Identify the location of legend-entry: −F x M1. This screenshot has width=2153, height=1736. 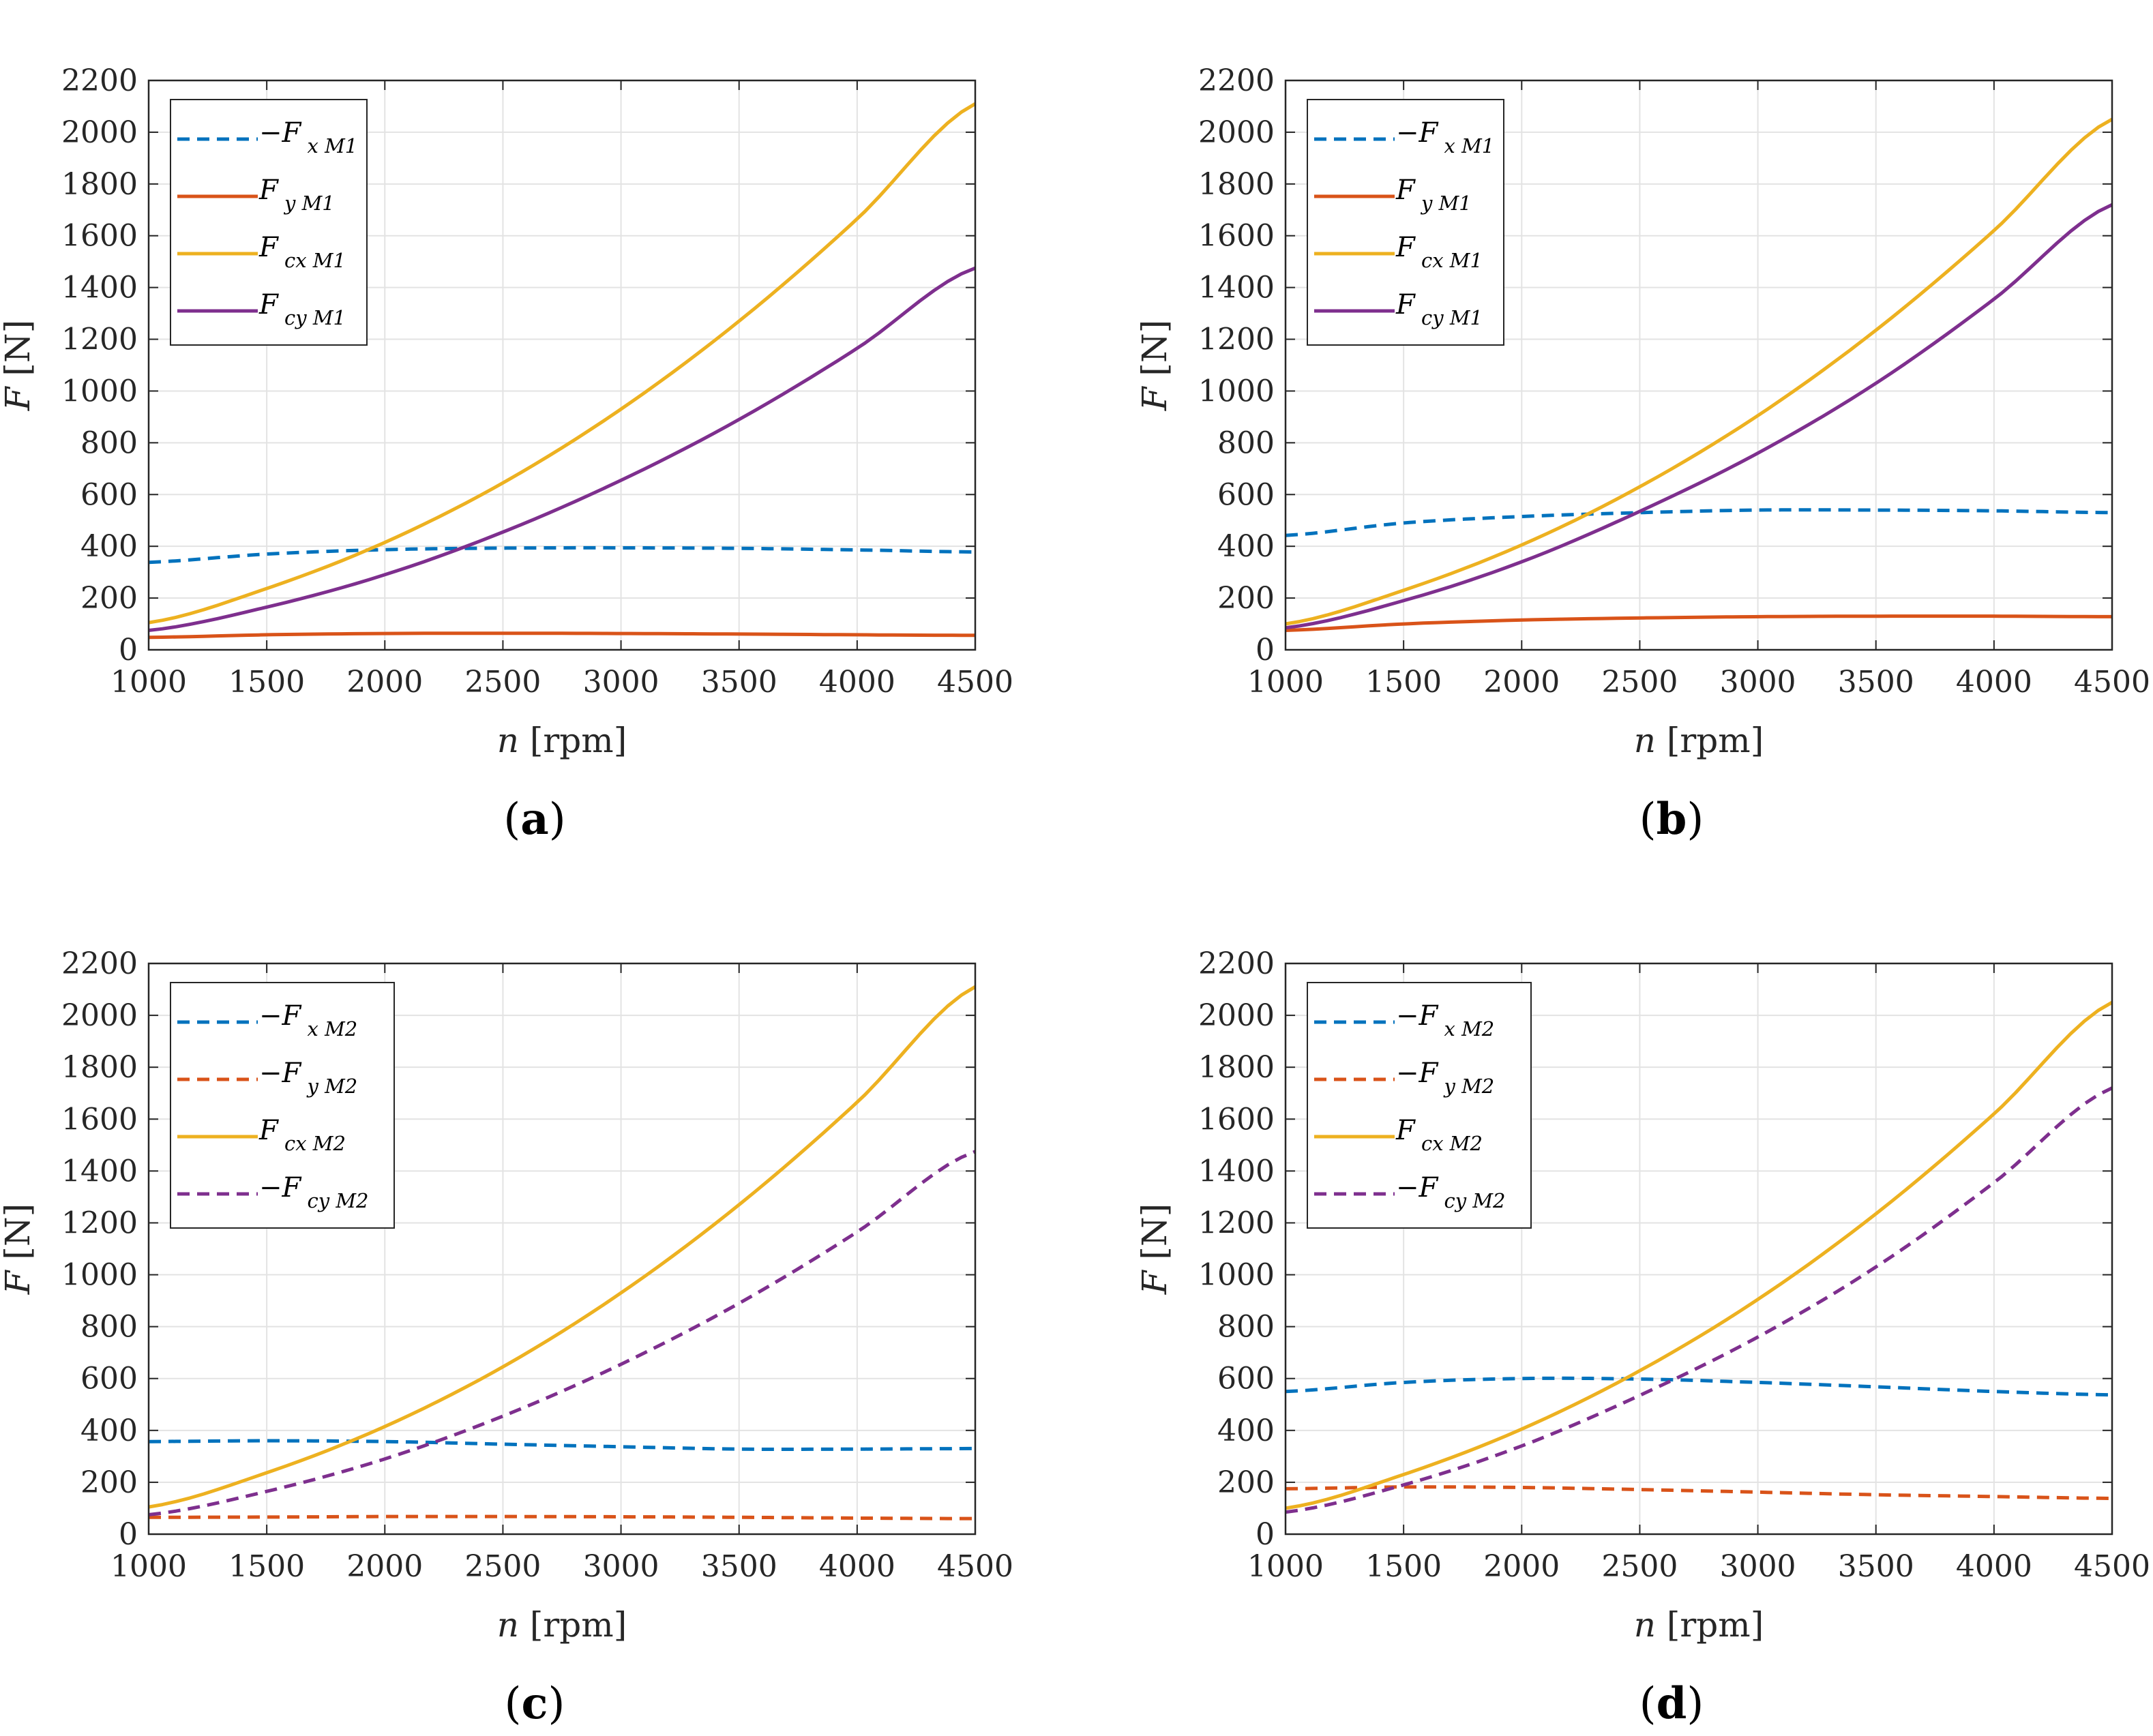
(1445, 138).